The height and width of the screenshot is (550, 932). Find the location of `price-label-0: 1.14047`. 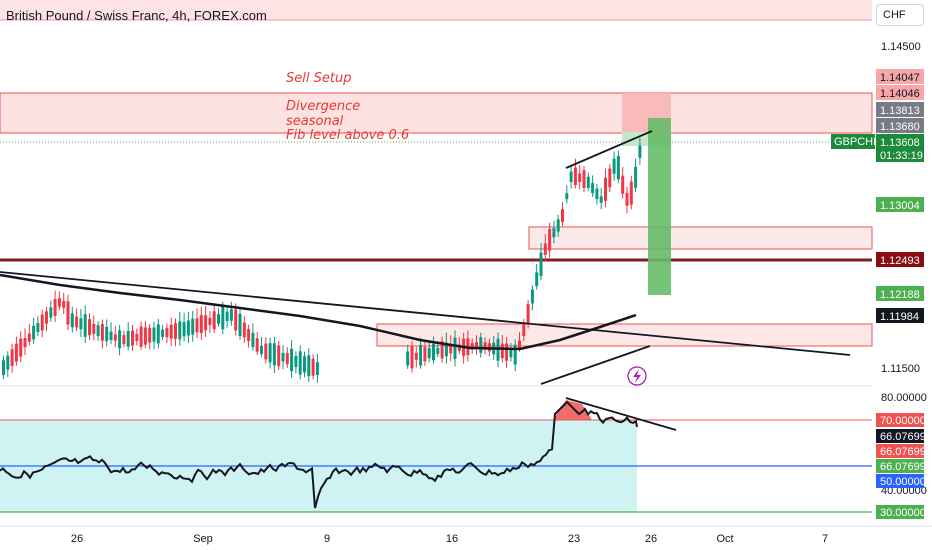

price-label-0: 1.14047 is located at coordinates (900, 76).